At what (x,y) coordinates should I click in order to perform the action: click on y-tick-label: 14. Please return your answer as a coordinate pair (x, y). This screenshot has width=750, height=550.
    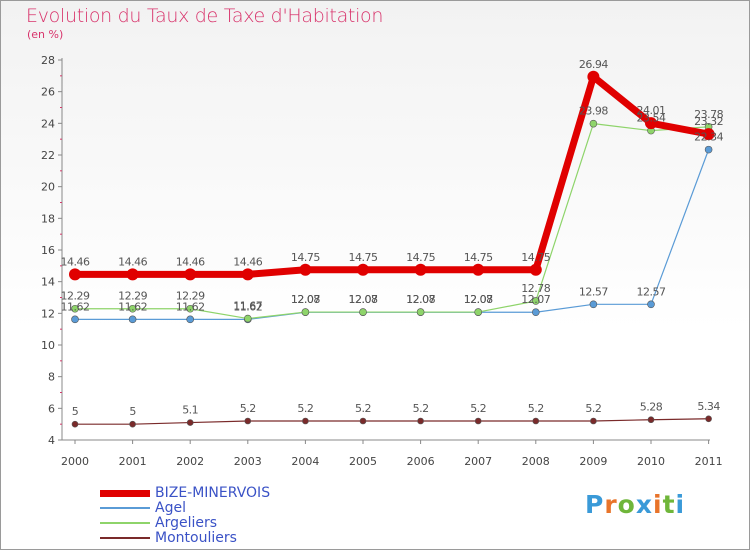
    Looking at the image, I should click on (48, 282).